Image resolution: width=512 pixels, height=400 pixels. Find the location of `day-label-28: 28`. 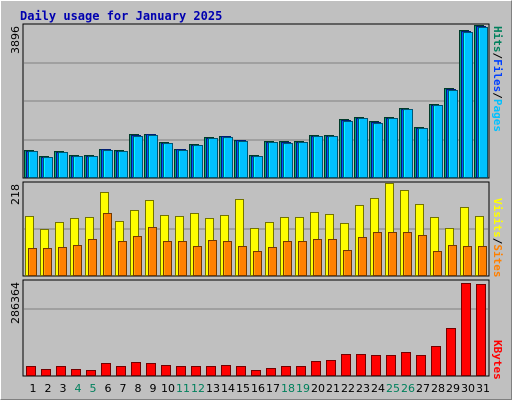

day-label-28: 28 is located at coordinates (438, 388).